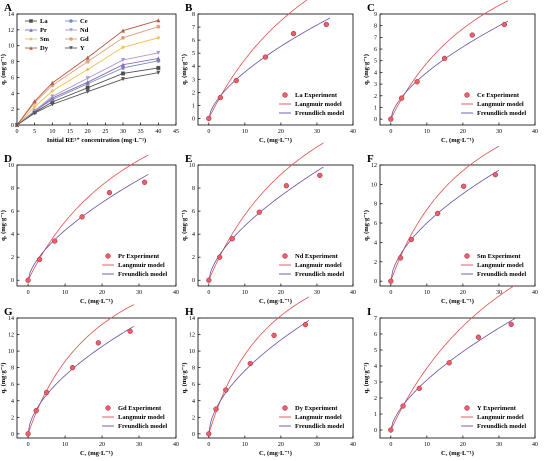 This screenshot has width=550, height=461. What do you see at coordinates (375, 62) in the screenshot?
I see `y-tick-label: 5` at bounding box center [375, 62].